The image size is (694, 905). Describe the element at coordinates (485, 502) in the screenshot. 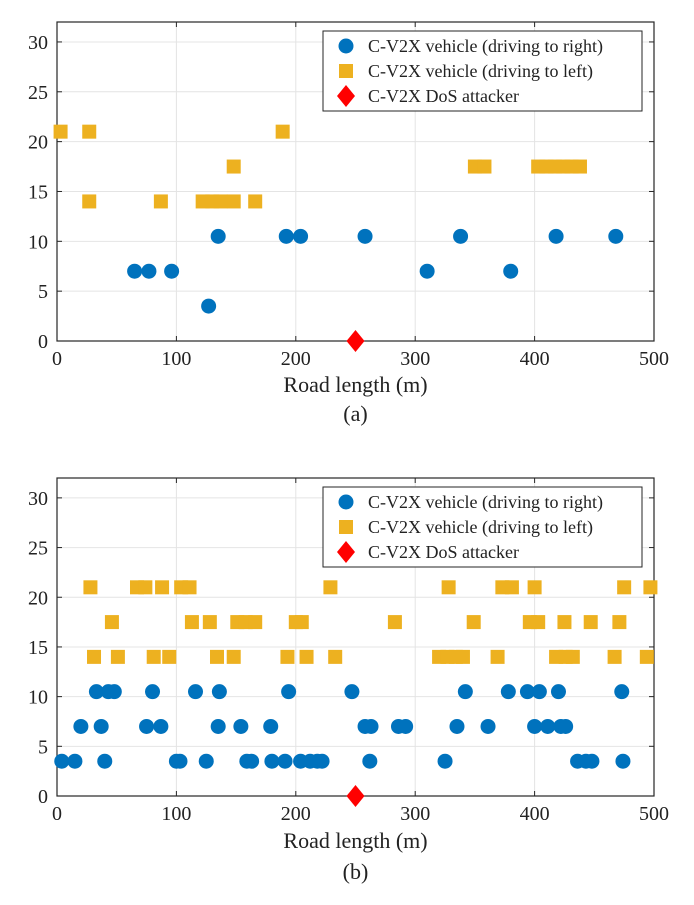

I see `legend-label: C-V2X vehicle (driving to right)` at that location.